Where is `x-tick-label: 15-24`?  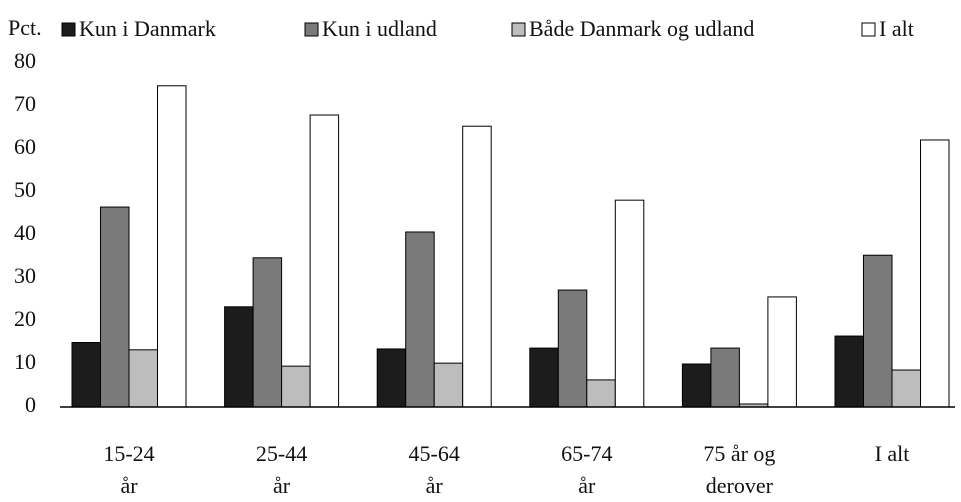
x-tick-label: 15-24 is located at coordinates (128, 453).